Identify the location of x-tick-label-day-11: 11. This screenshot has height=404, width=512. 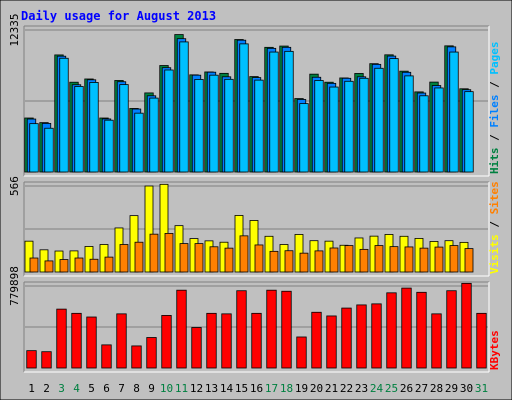
(181, 388).